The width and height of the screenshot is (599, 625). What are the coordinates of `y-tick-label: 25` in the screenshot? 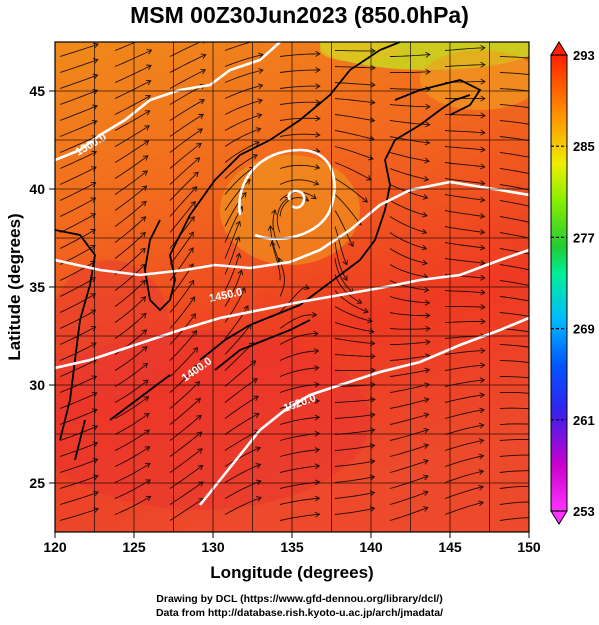 It's located at (37, 483).